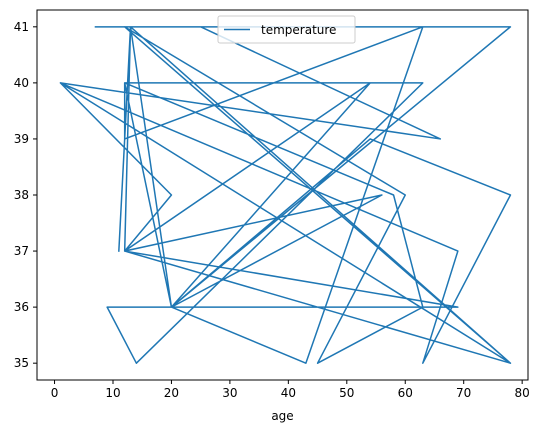 Image resolution: width=543 pixels, height=432 pixels. I want to click on x-tick-label: 60, so click(405, 393).